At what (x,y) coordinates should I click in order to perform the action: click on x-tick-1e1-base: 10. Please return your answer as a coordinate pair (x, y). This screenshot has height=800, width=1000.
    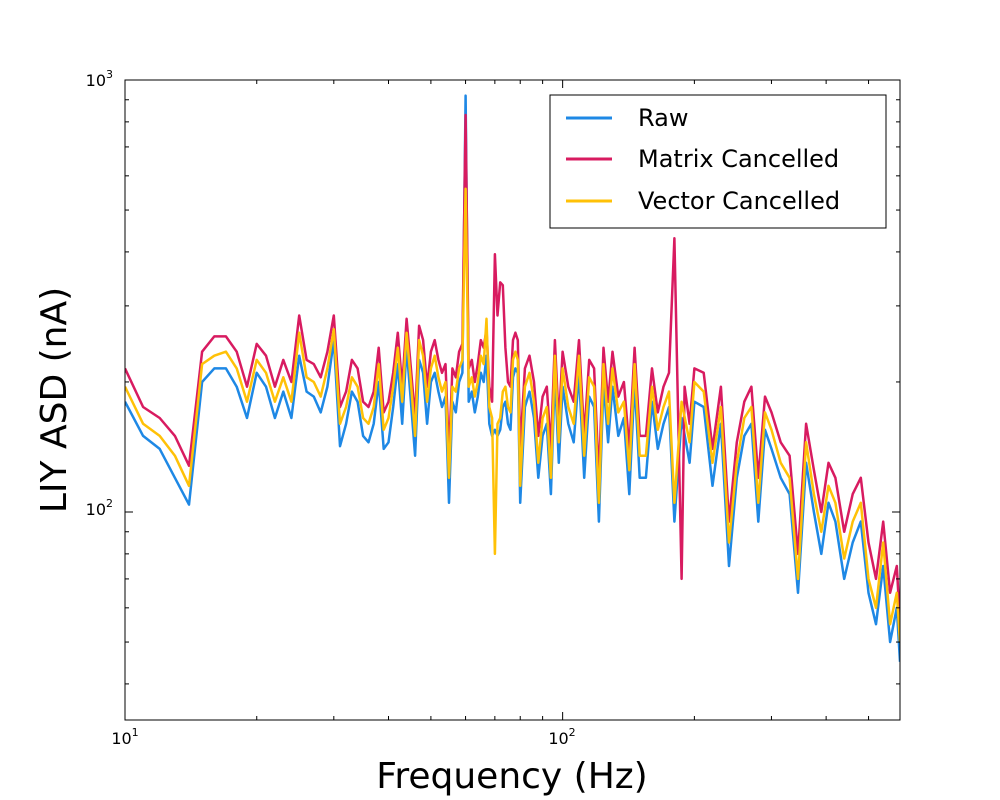
    Looking at the image, I should click on (121, 738).